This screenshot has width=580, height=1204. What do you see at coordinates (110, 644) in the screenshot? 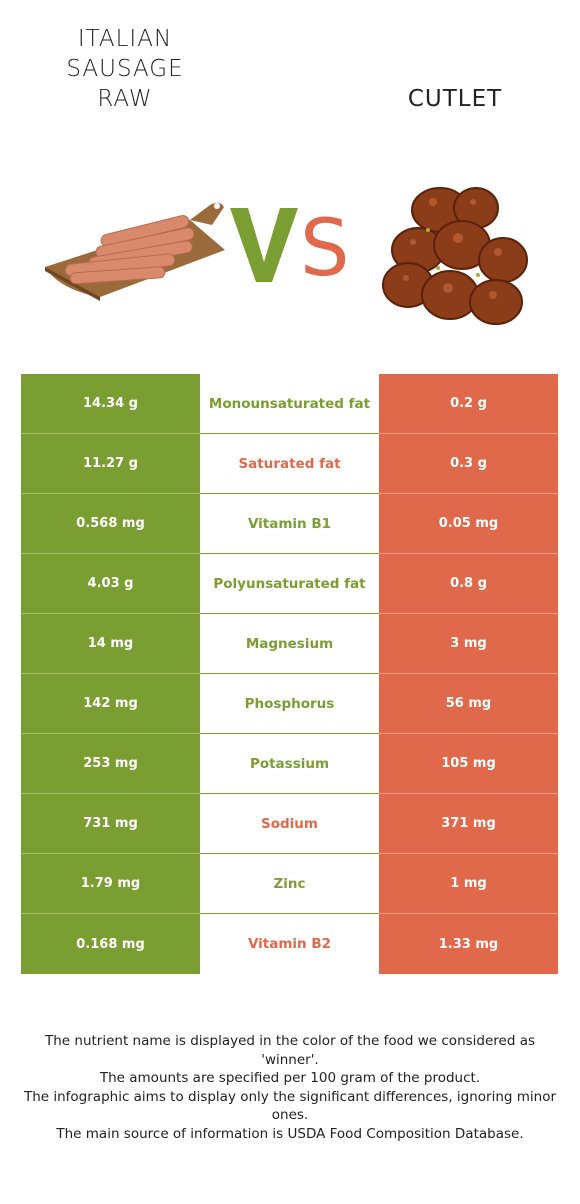
I see `left-value: 14 mg` at bounding box center [110, 644].